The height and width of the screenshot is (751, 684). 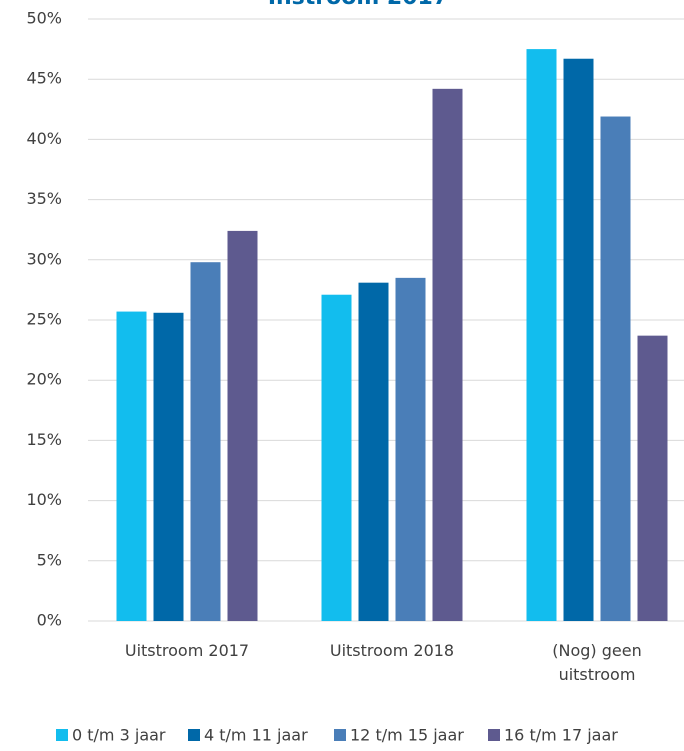 What do you see at coordinates (44, 18) in the screenshot?
I see `y-tick-label: 50%` at bounding box center [44, 18].